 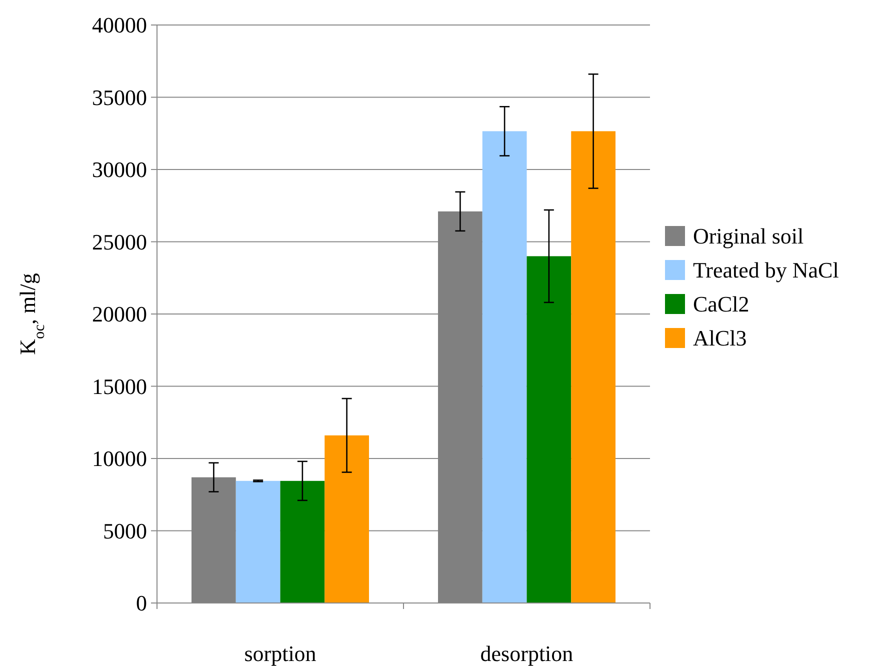 I want to click on y-tick-label: 15000, so click(x=119, y=386).